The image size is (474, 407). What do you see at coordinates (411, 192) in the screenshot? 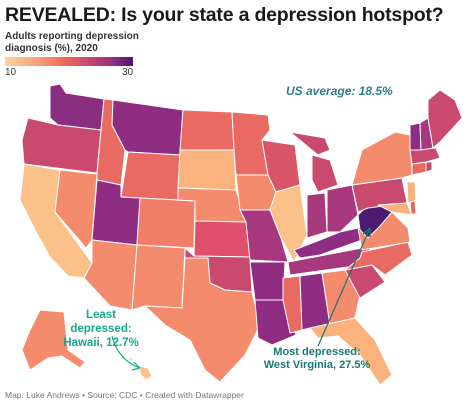
I see `state-new-jersey` at bounding box center [411, 192].